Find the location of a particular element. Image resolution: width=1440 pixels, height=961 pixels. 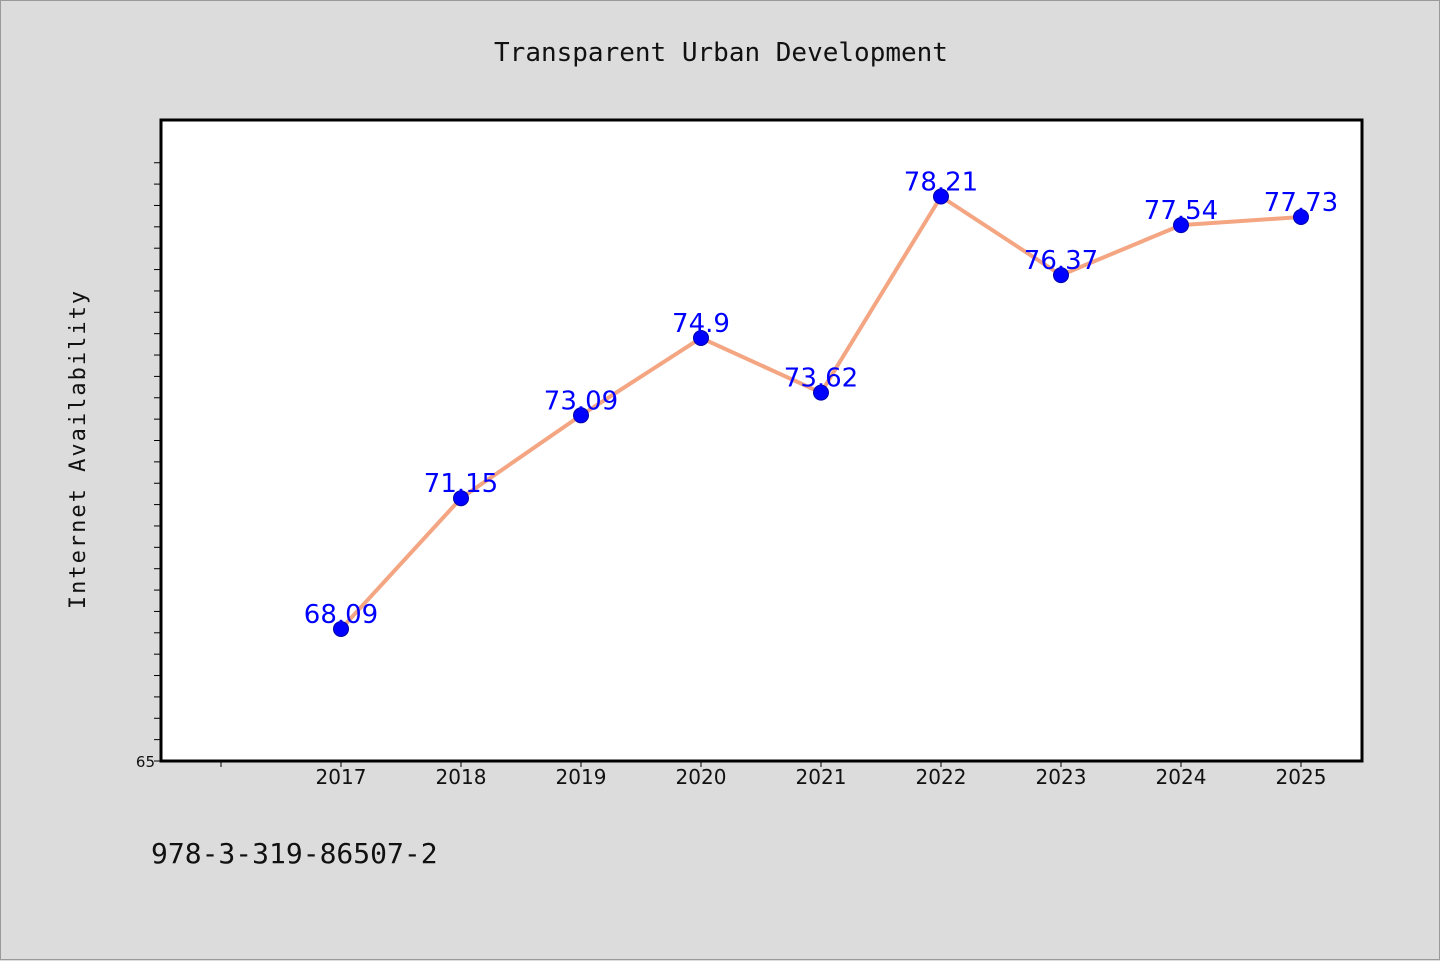

x-axis-ticks: 2017 2018 2019 2020 2021 2022 2023 2024 2025 is located at coordinates (773, 775).